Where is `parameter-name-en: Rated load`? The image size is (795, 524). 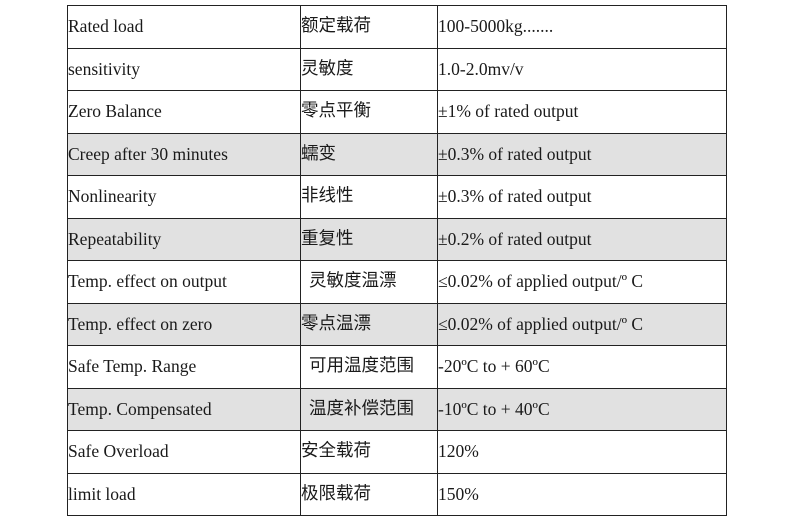 parameter-name-en: Rated load is located at coordinates (184, 27).